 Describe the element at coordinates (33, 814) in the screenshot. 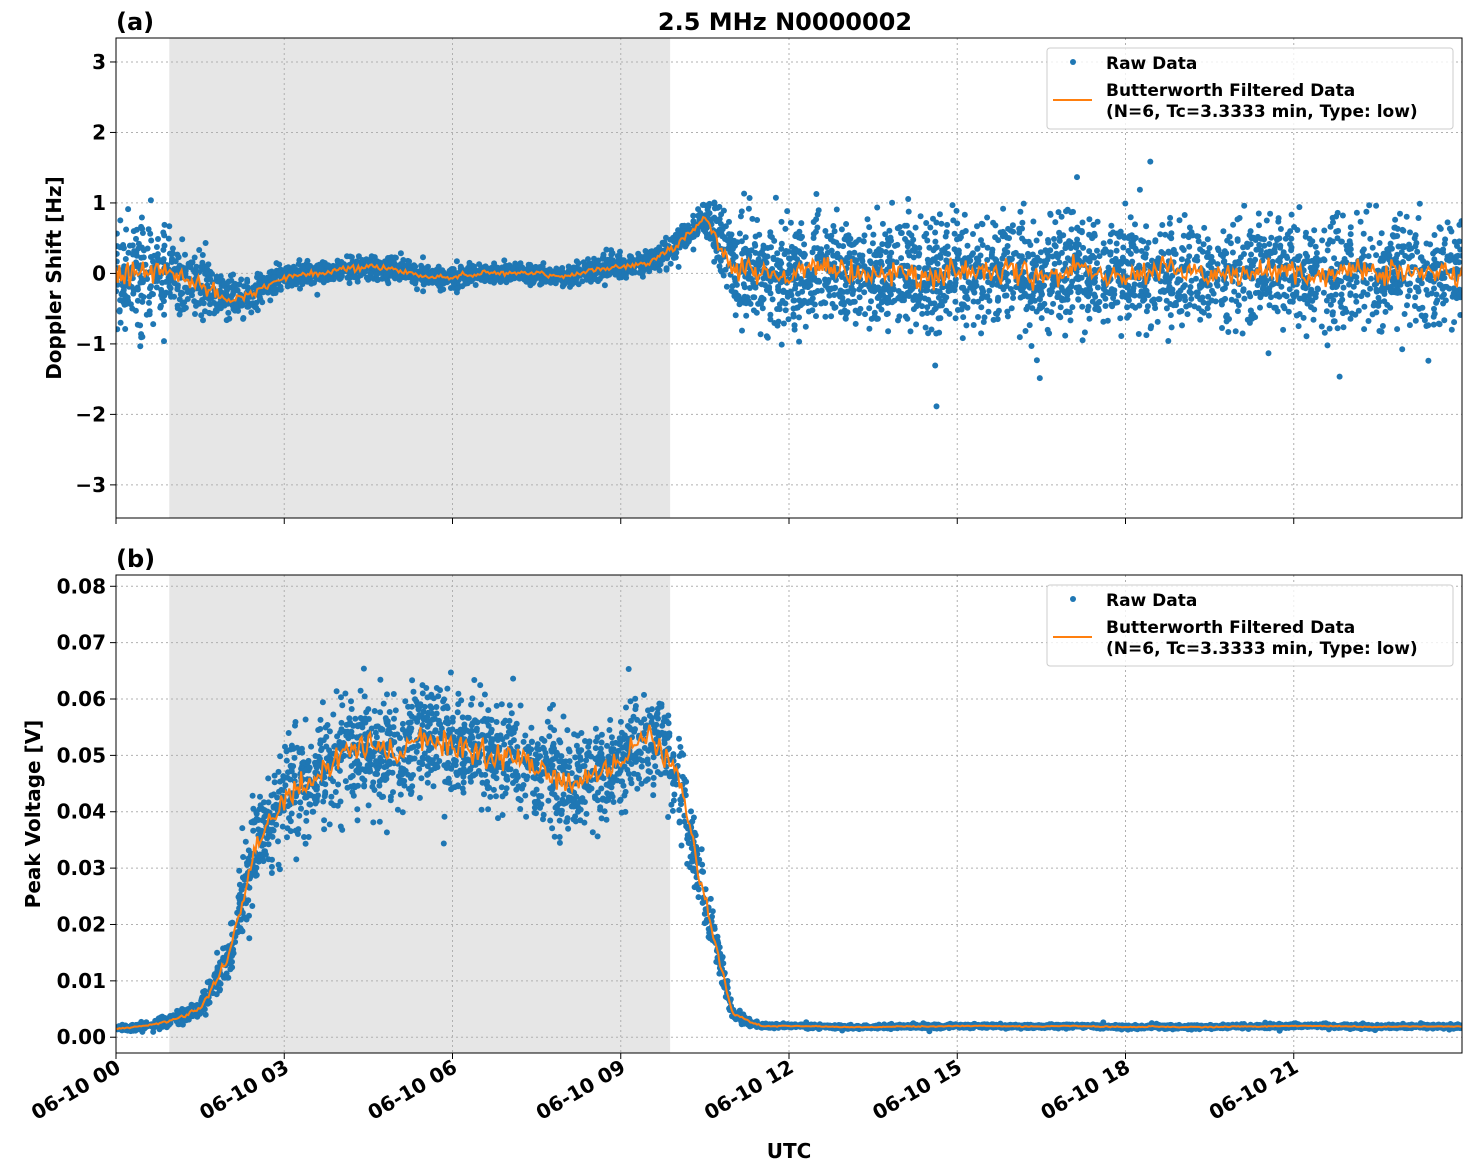

I see `y-axis-label-b: Peak Voltage [V]` at that location.